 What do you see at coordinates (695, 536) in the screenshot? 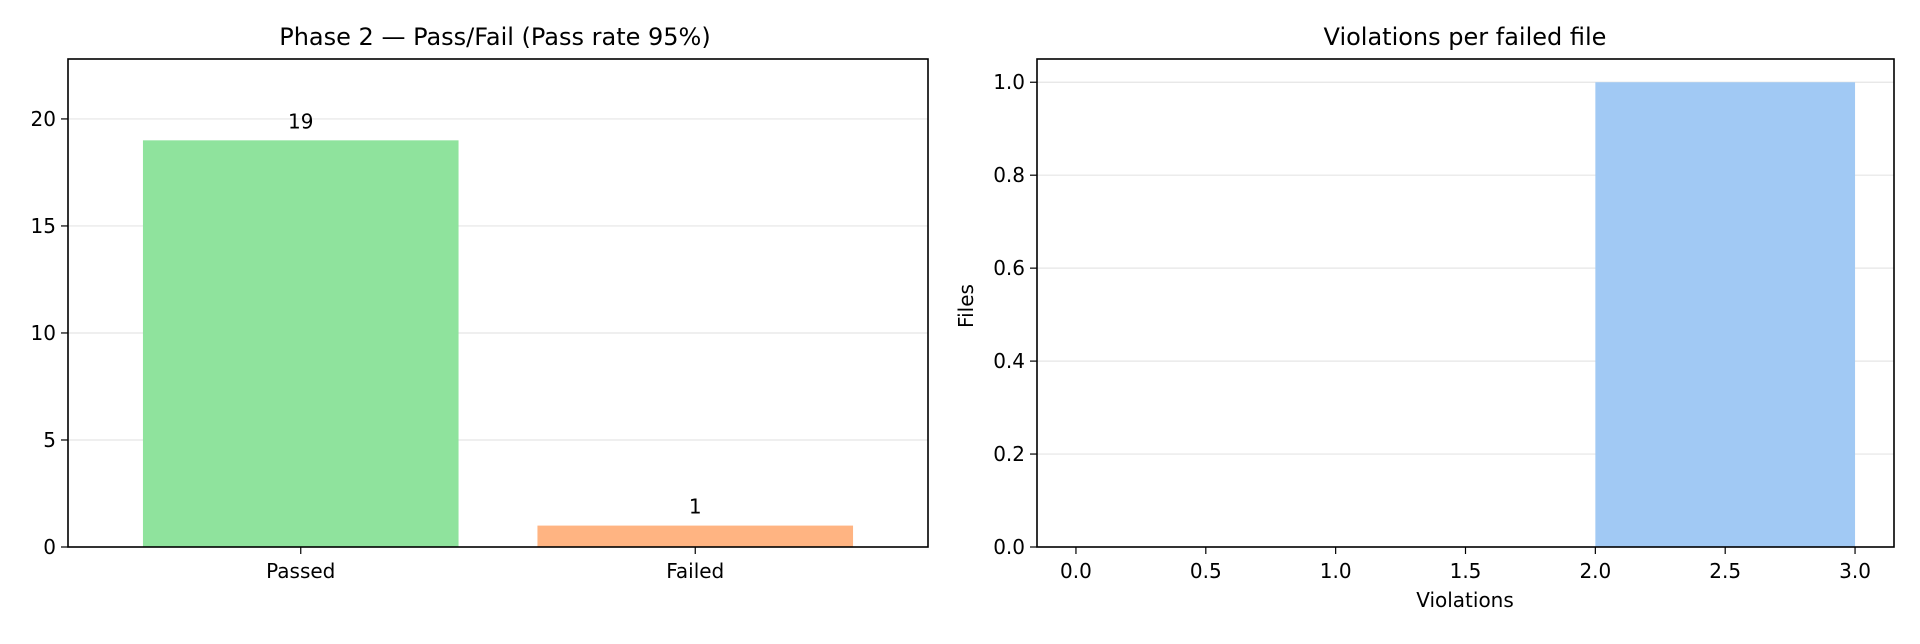
I see `bar-failed` at bounding box center [695, 536].